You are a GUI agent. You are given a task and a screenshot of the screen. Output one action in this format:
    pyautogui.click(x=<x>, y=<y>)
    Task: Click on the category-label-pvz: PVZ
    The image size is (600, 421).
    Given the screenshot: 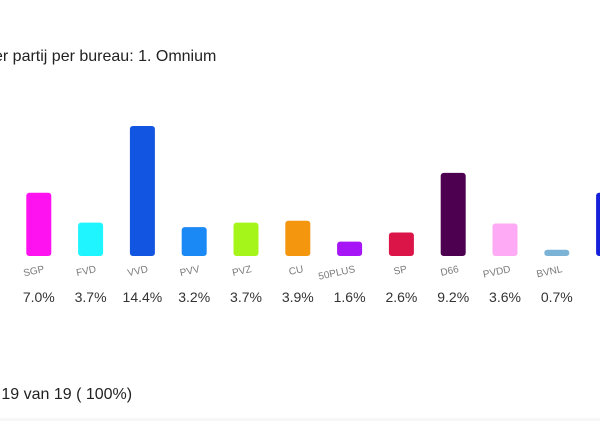 What is the action you would take?
    pyautogui.click(x=241, y=271)
    